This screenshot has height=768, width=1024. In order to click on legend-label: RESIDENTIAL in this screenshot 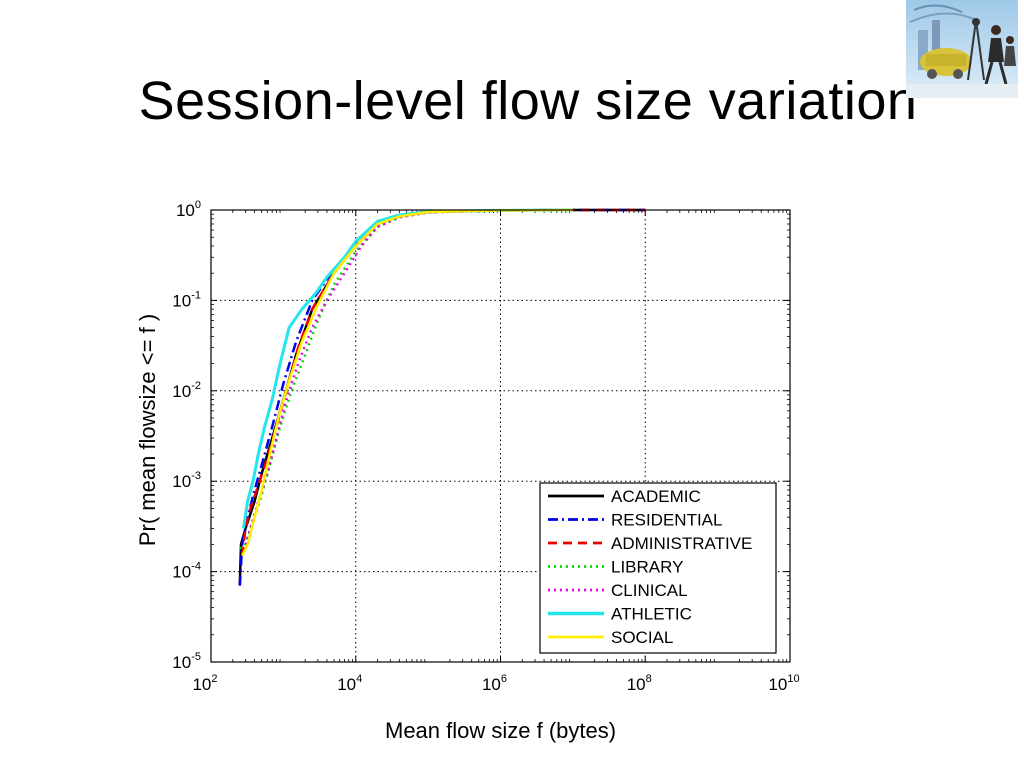, I will do `click(666, 520)`.